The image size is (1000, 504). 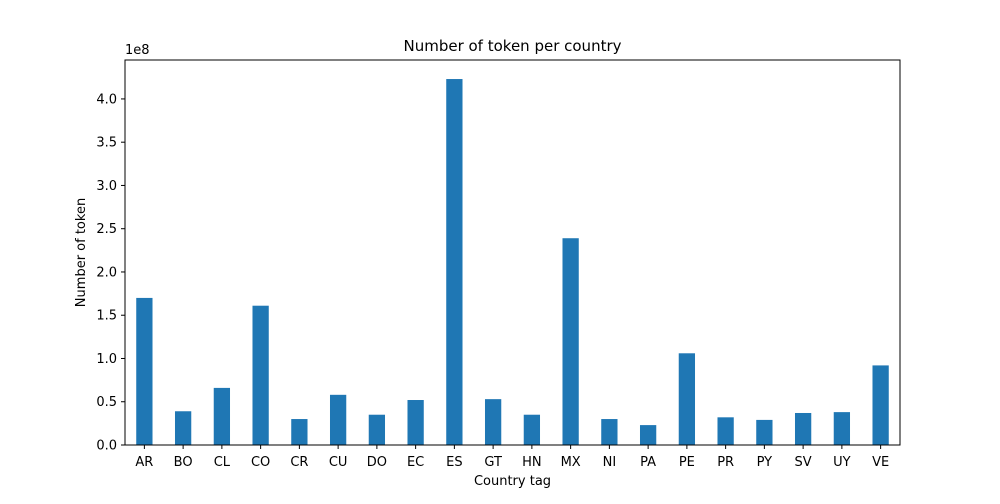 I want to click on x-tick-label-sv: SV, so click(x=803, y=462).